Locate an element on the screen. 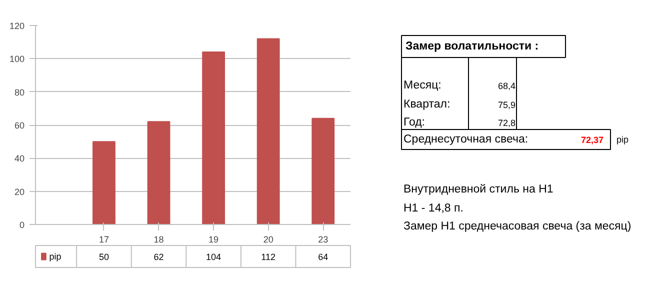  y-tick-label: 40 is located at coordinates (19, 159).